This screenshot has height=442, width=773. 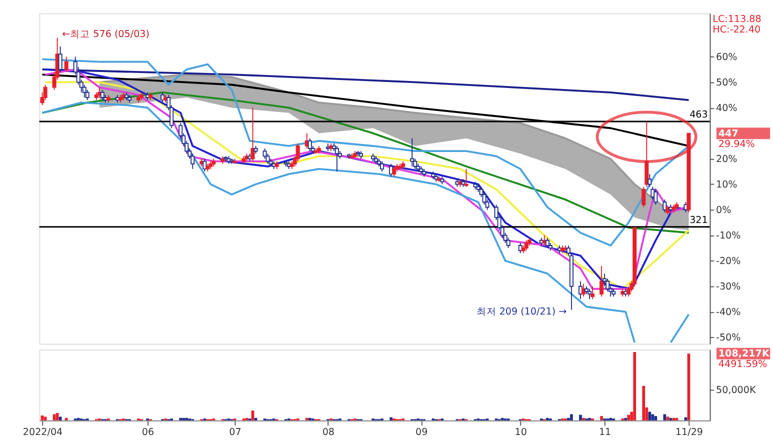 What do you see at coordinates (736, 144) in the screenshot?
I see `annotation: 29.94%` at bounding box center [736, 144].